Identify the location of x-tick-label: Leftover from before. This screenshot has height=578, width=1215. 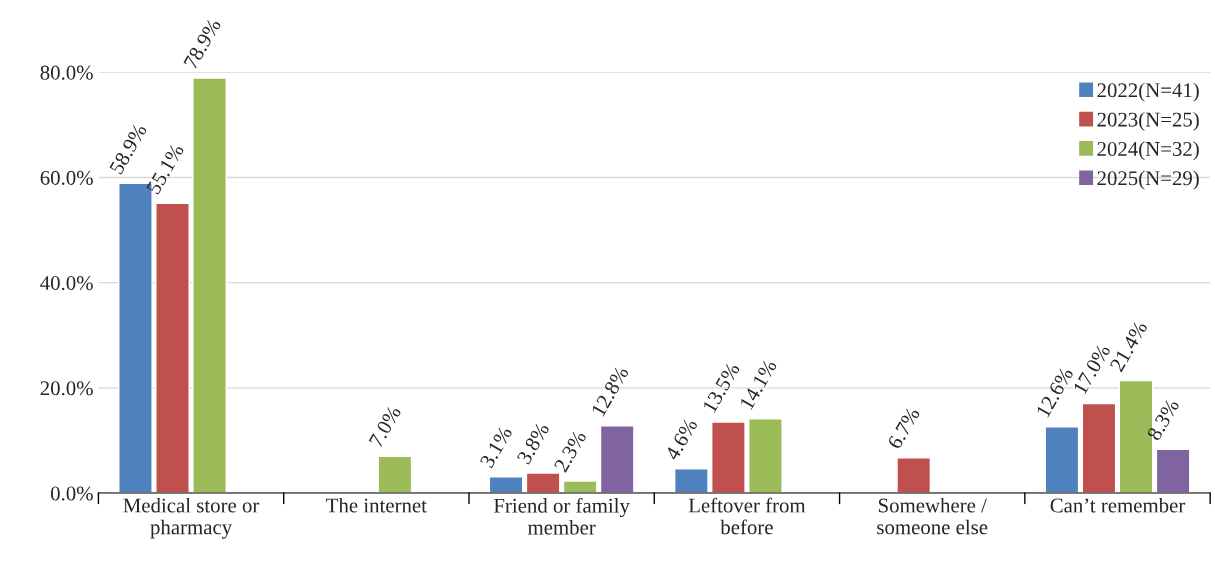
(747, 516).